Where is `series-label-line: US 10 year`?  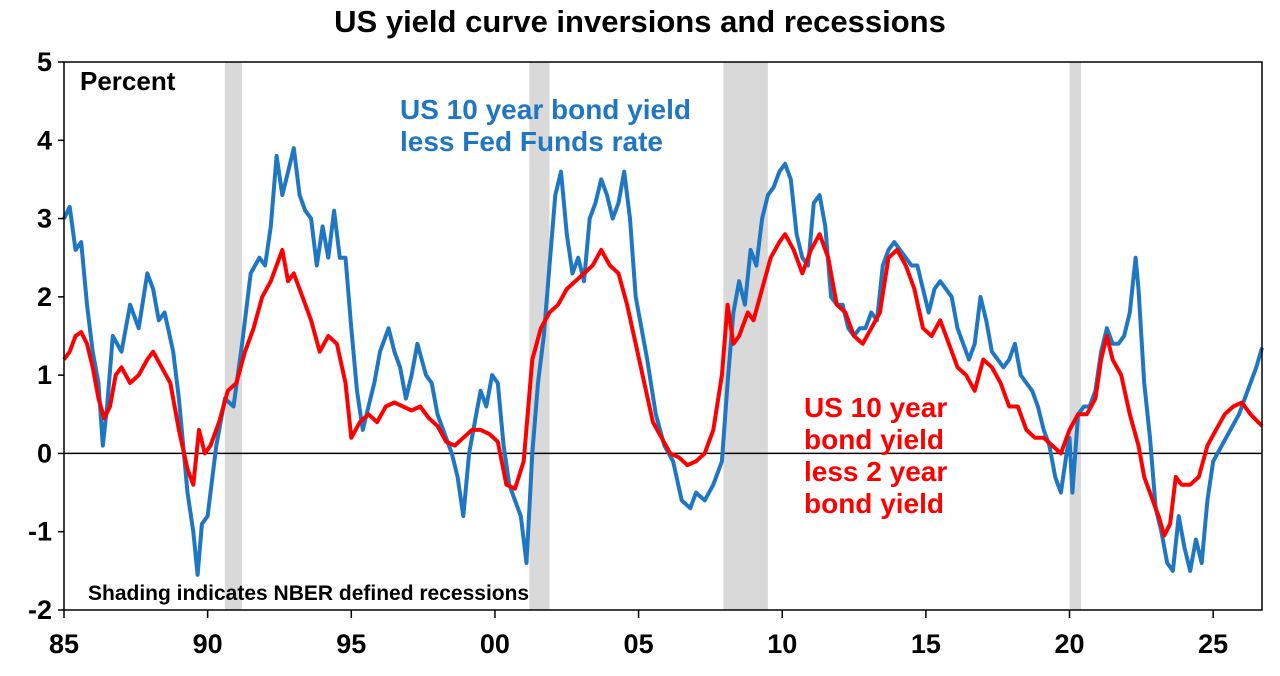 series-label-line: US 10 year is located at coordinates (876, 407).